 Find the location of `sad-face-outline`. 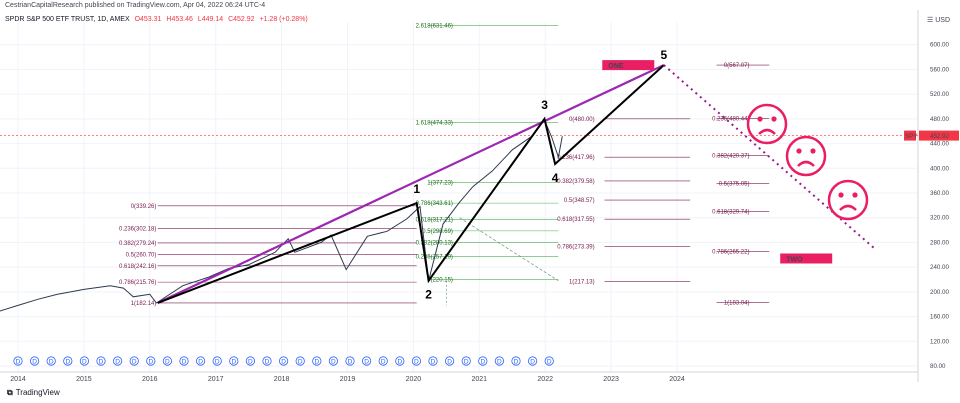

sad-face-outline is located at coordinates (806, 156).